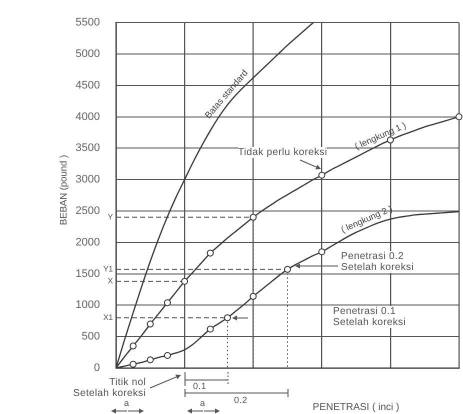 The image size is (463, 414). What do you see at coordinates (91, 336) in the screenshot?
I see `y-tick-label: 500` at bounding box center [91, 336].